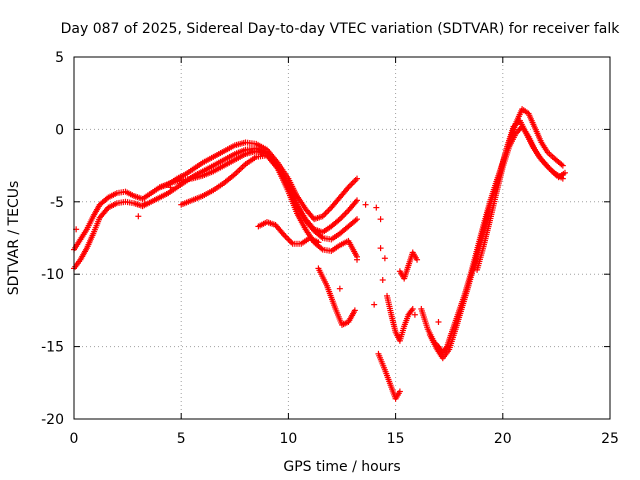 This screenshot has height=480, width=640. What do you see at coordinates (59, 58) in the screenshot?
I see `y-tick-label: 5` at bounding box center [59, 58].